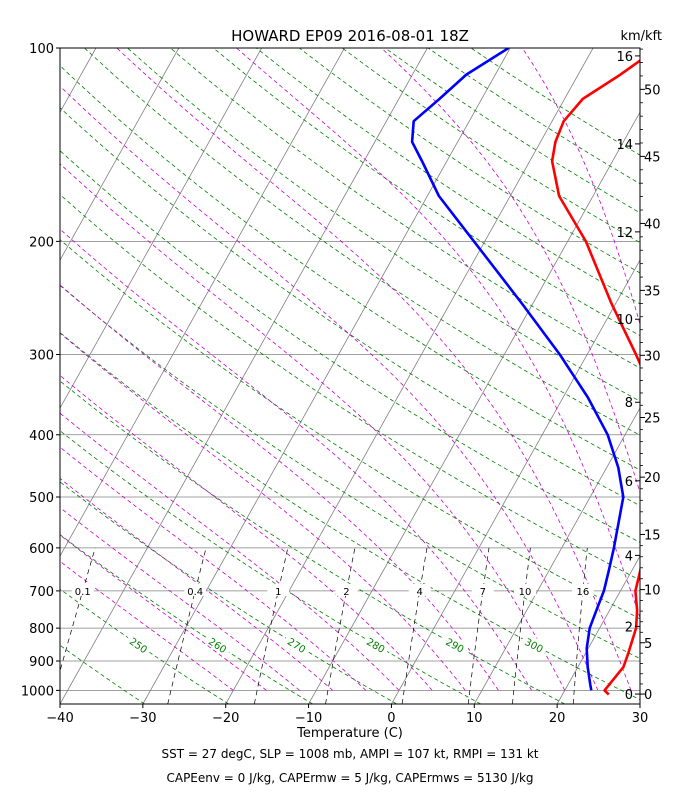  Describe the element at coordinates (474, 718) in the screenshot. I see `x-tick-label: 10` at that location.